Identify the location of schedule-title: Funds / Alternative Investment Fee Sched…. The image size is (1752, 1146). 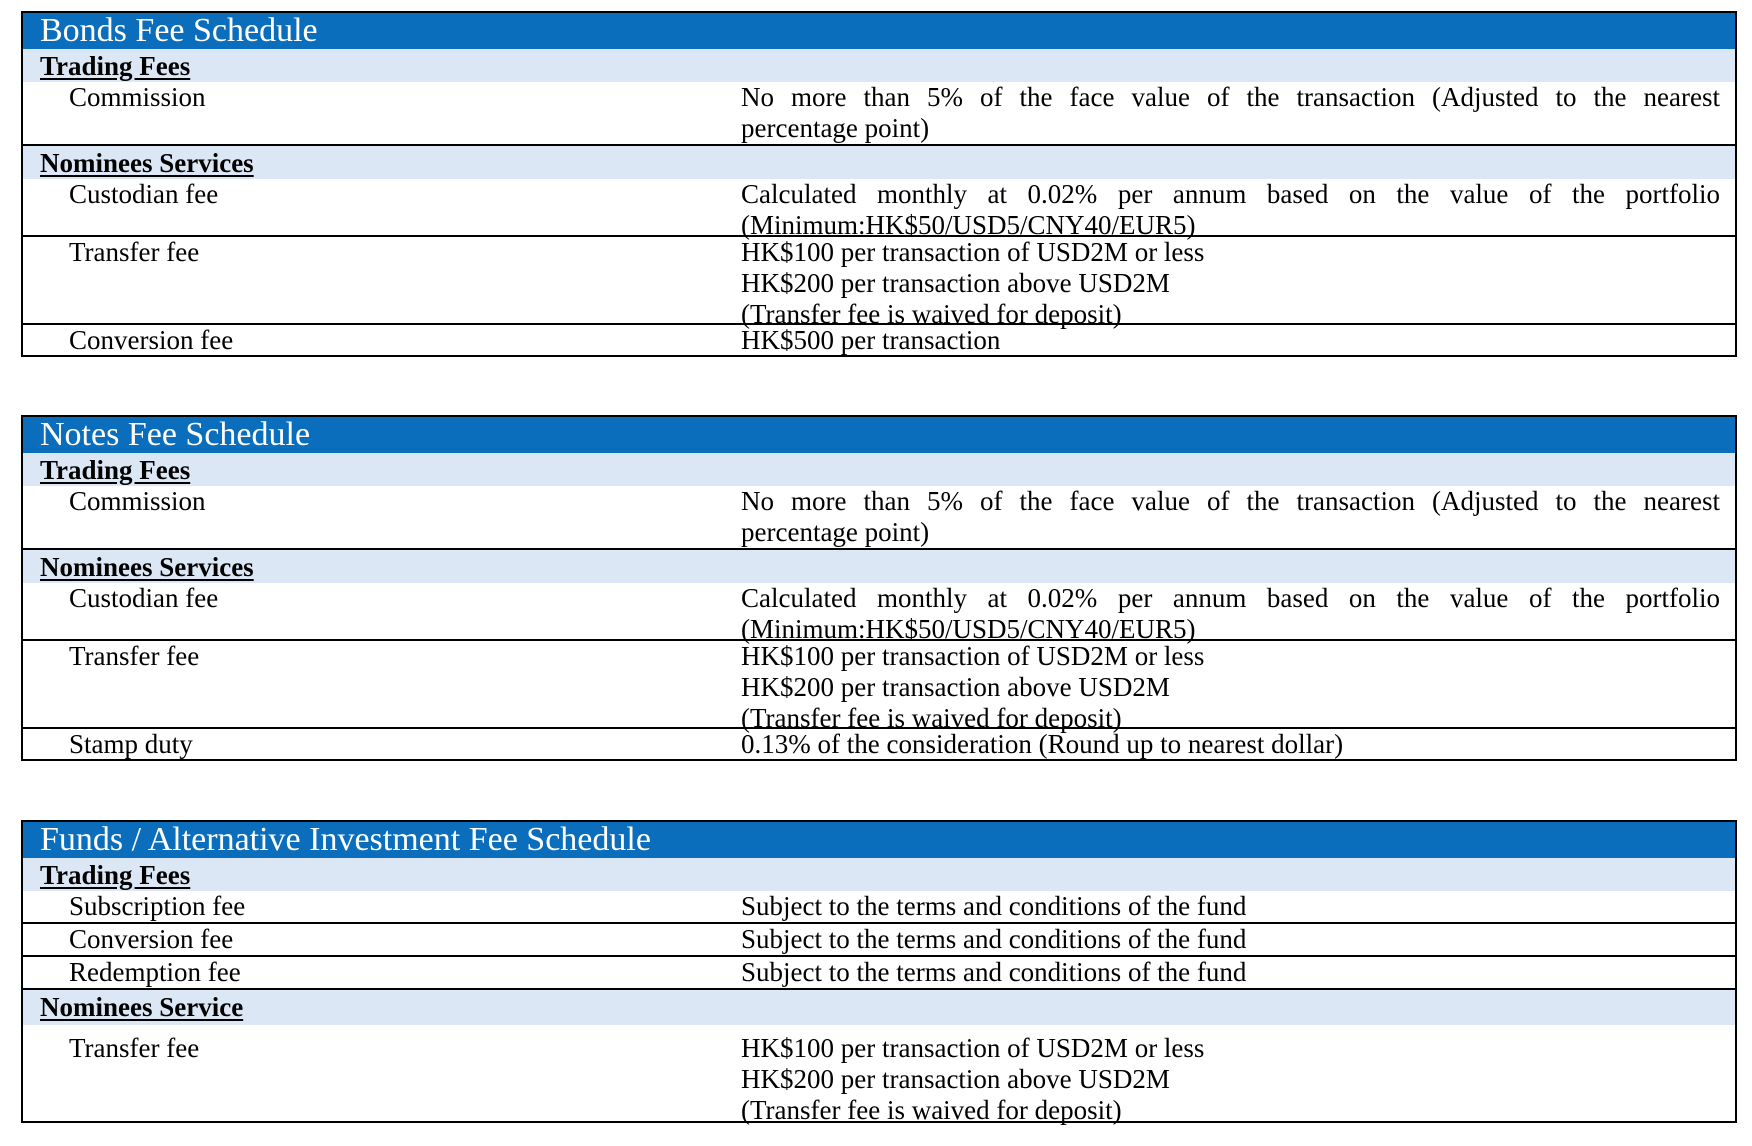
(879, 840).